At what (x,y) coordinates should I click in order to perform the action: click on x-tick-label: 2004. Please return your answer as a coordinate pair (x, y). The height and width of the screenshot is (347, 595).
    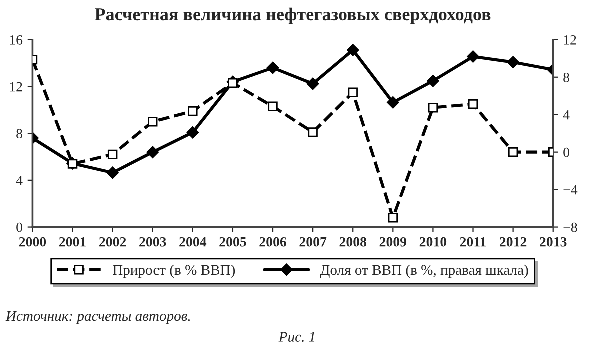
    Looking at the image, I should click on (193, 242).